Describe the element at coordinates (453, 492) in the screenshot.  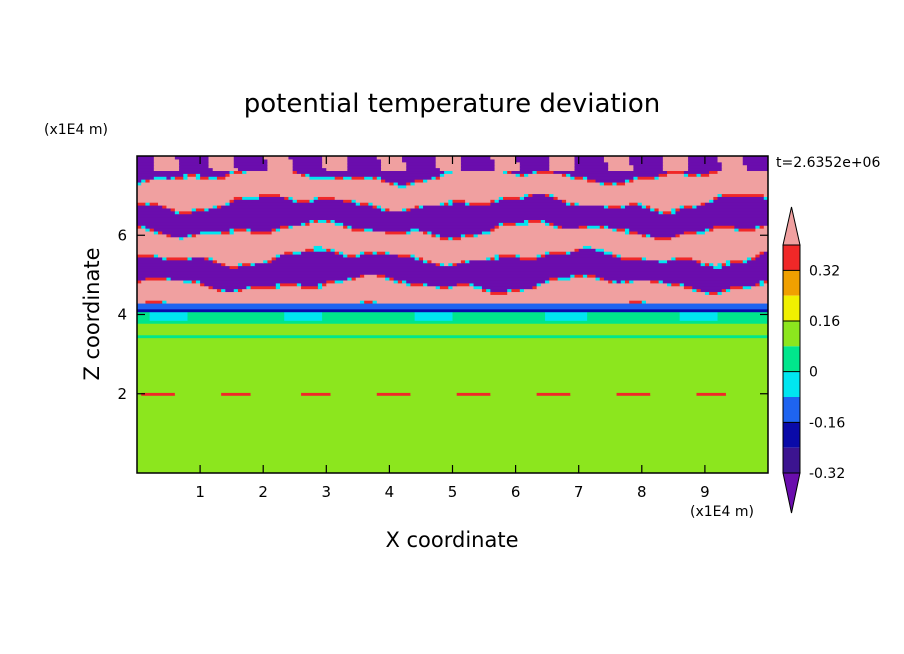
I see `x-tick-label: 5` at that location.